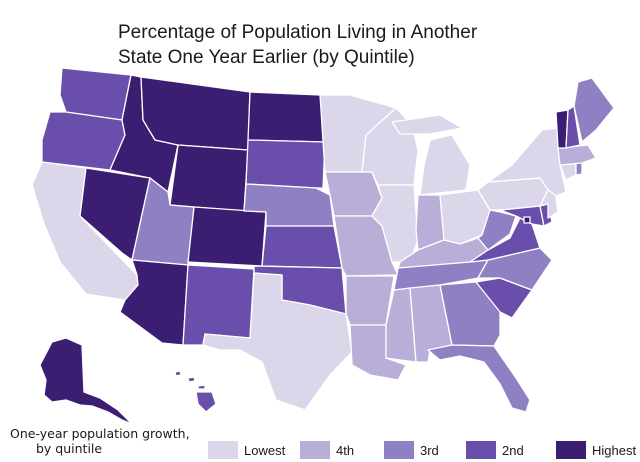  Describe the element at coordinates (195, 113) in the screenshot. I see `state-MT` at that location.